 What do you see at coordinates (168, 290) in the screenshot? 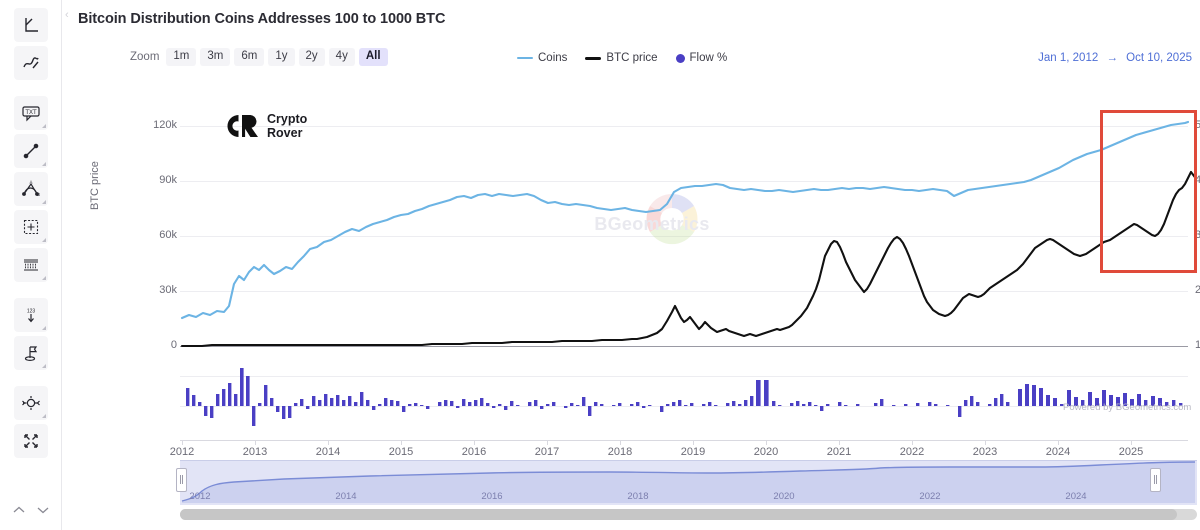
I see `ytick-left-30k: 30k` at bounding box center [168, 290].